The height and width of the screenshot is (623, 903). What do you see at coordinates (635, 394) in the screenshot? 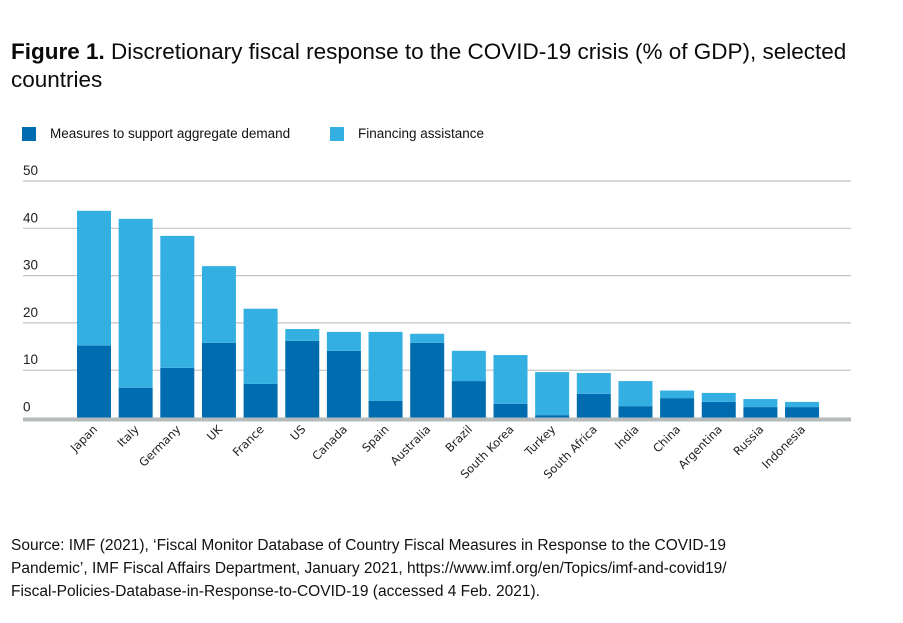
I see `bar-india-financing-assistance` at bounding box center [635, 394].